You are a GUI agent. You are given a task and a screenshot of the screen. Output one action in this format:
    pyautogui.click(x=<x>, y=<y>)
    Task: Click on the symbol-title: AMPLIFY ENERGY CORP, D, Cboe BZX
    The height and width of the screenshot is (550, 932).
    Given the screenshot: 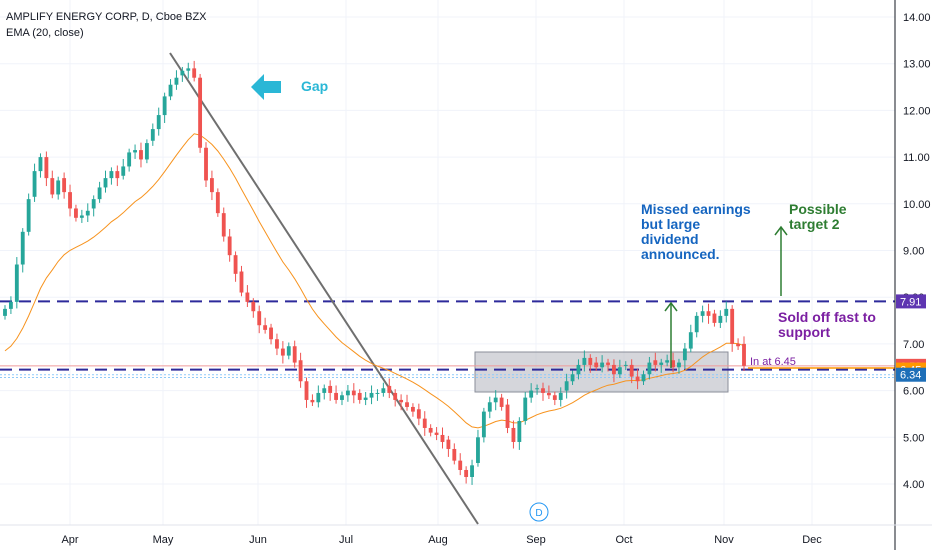 What is the action you would take?
    pyautogui.click(x=106, y=17)
    